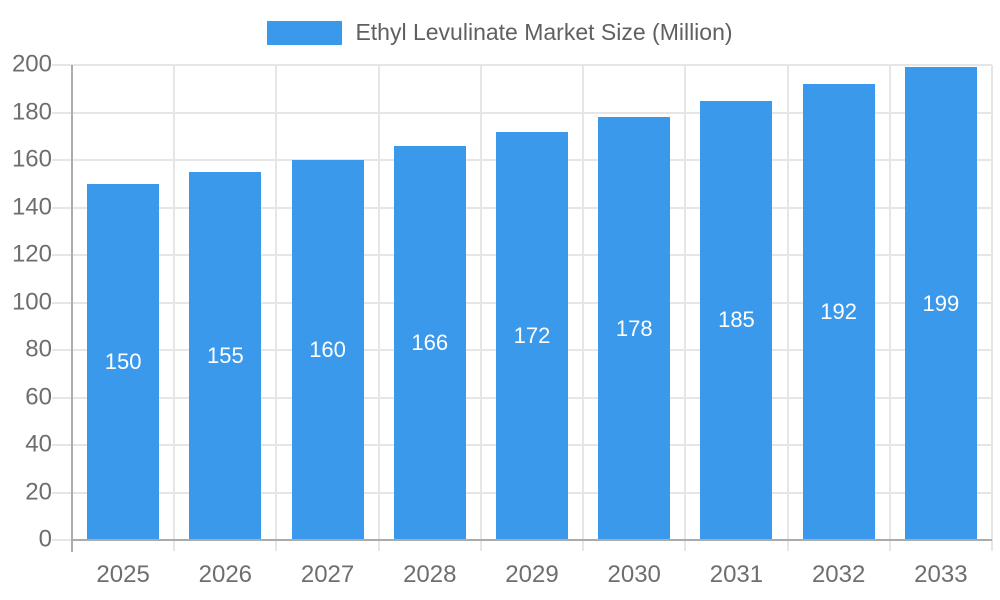 This screenshot has height=600, width=1000. I want to click on bar-value-label: 150, so click(123, 361).